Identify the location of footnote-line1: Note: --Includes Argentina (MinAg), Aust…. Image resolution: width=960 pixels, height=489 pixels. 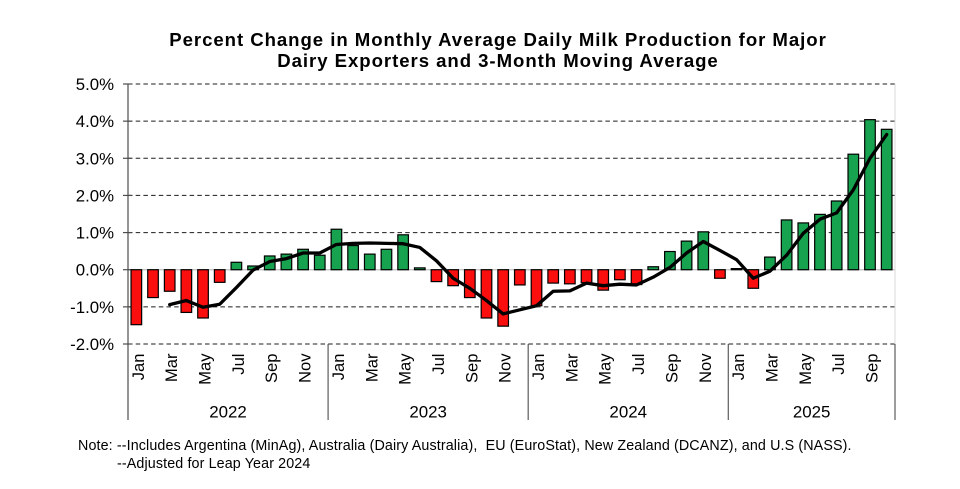
(465, 446).